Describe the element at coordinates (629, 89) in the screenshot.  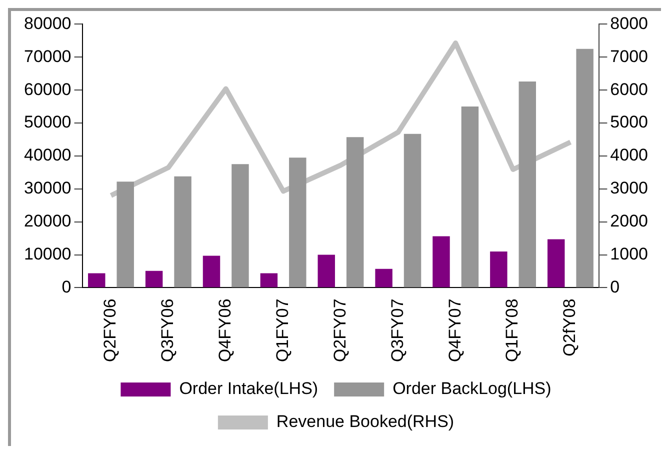
I see `y2-tick-label: 6000` at that location.